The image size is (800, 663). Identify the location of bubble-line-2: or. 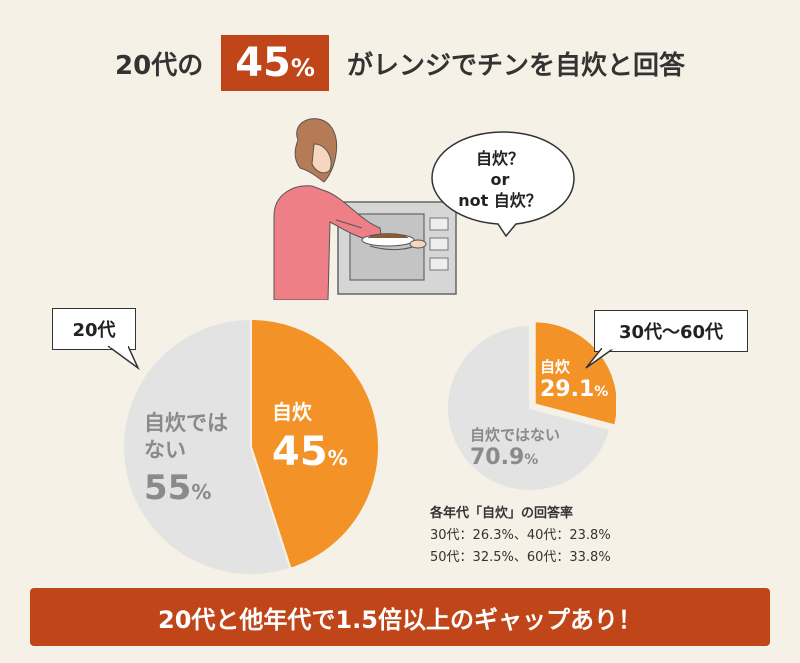
(500, 179).